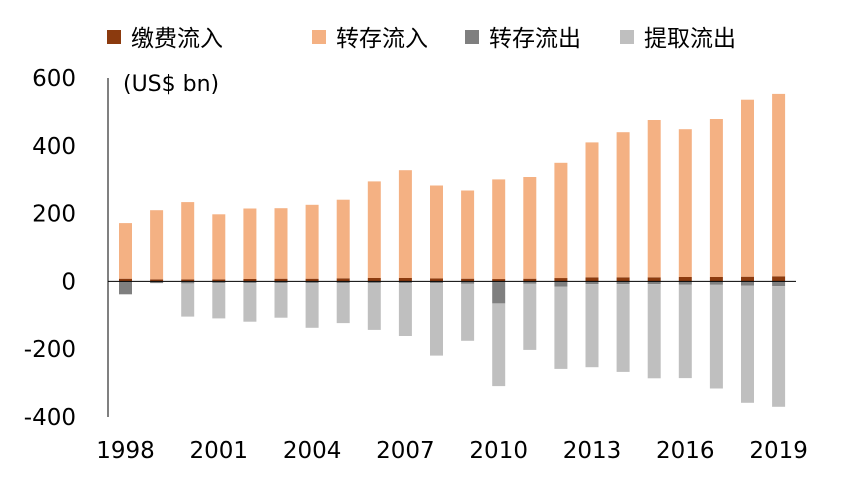 The image size is (854, 497). I want to click on bar-withdrawal-outflow-2014, so click(623, 328).